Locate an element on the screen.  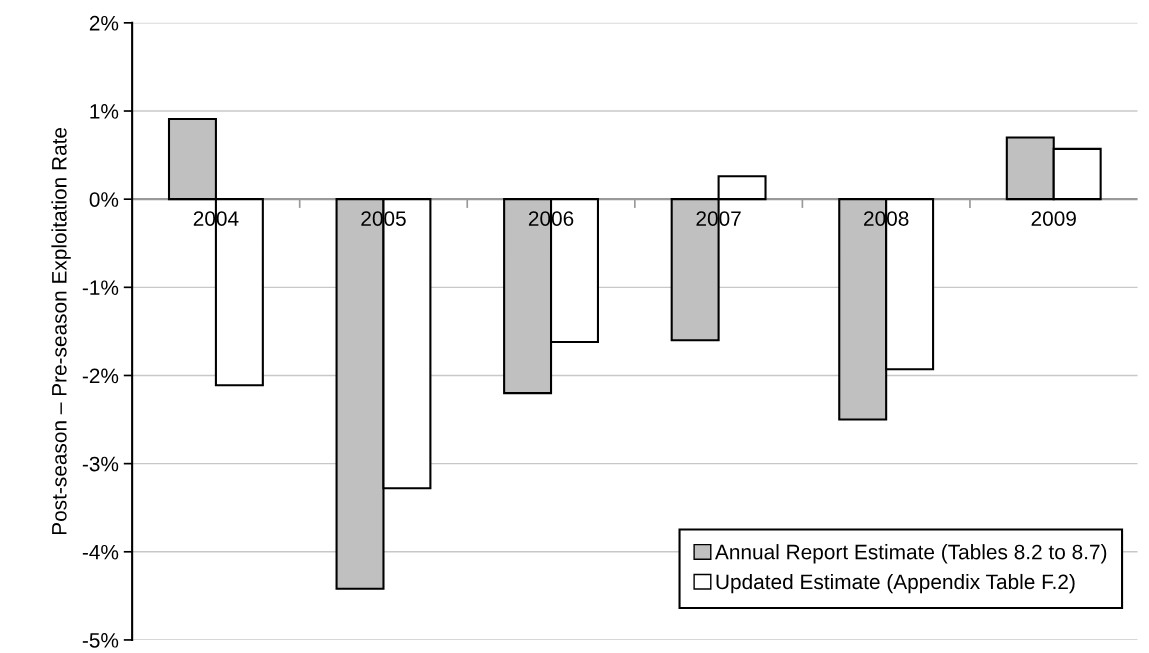
y-tick-label: -3% is located at coordinates (100, 464).